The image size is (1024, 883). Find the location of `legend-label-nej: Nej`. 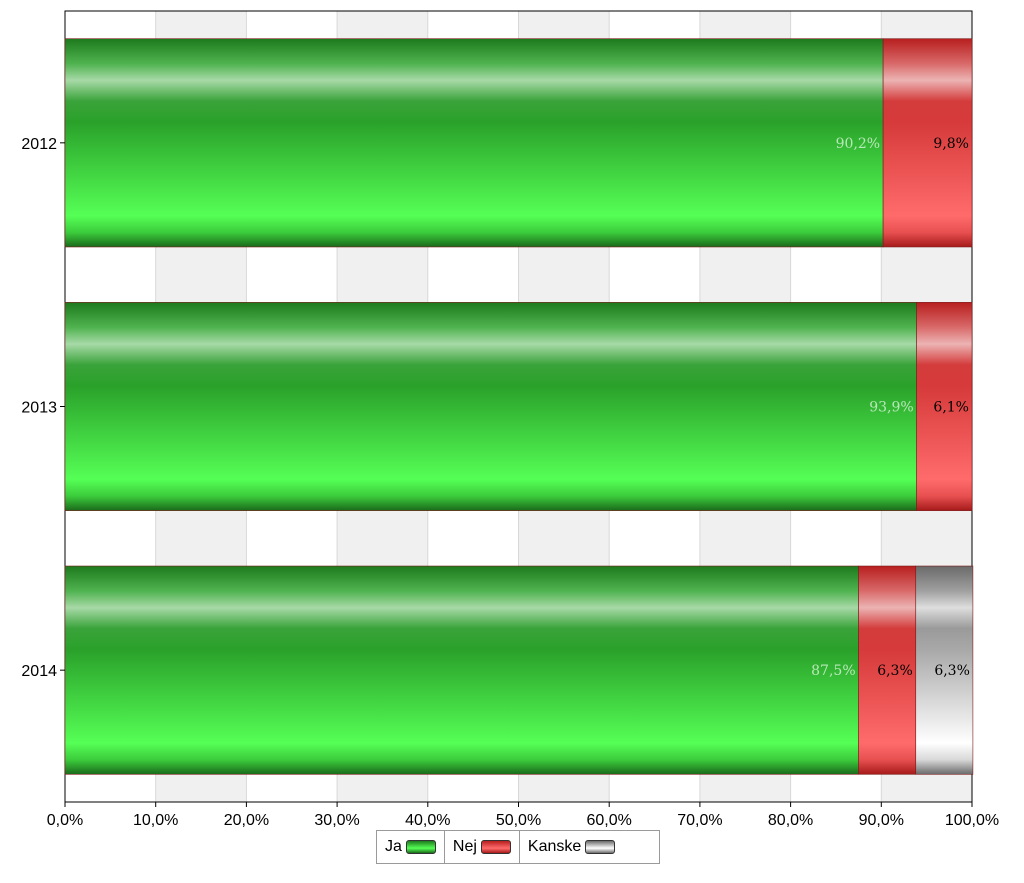

legend-label-nej: Nej is located at coordinates (464, 846).